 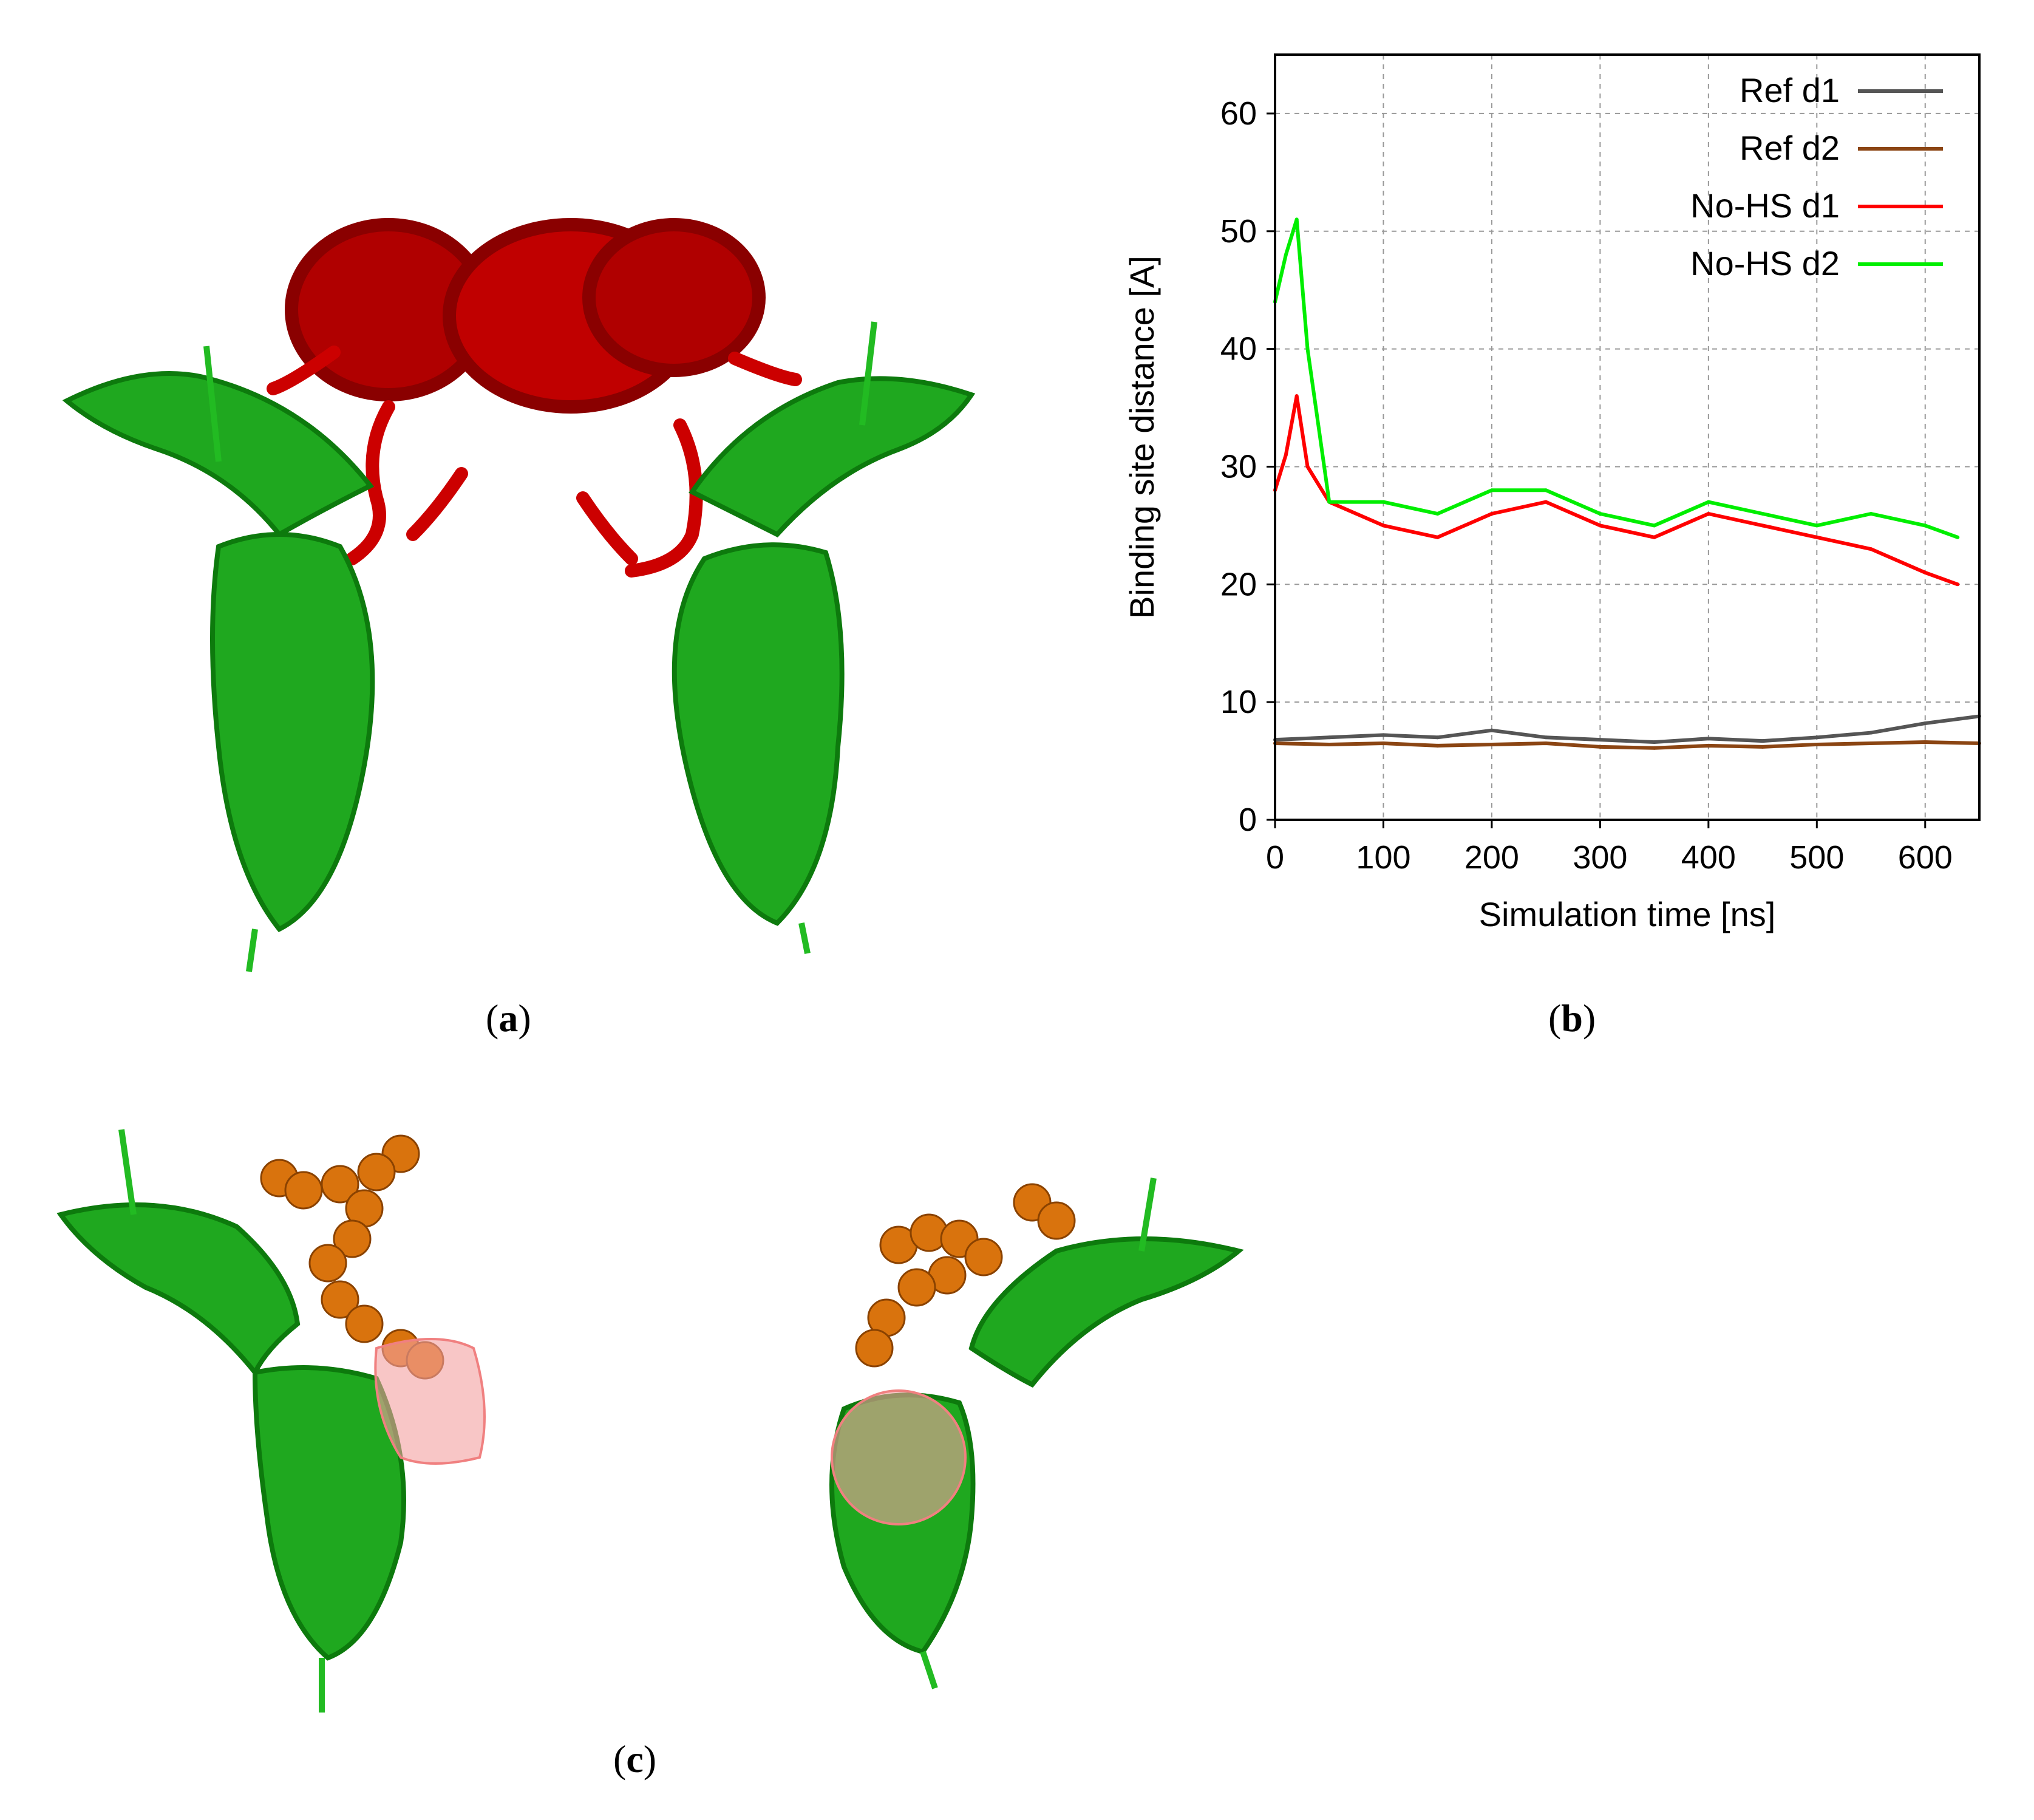 I want to click on caption-a: (a), so click(x=508, y=1018).